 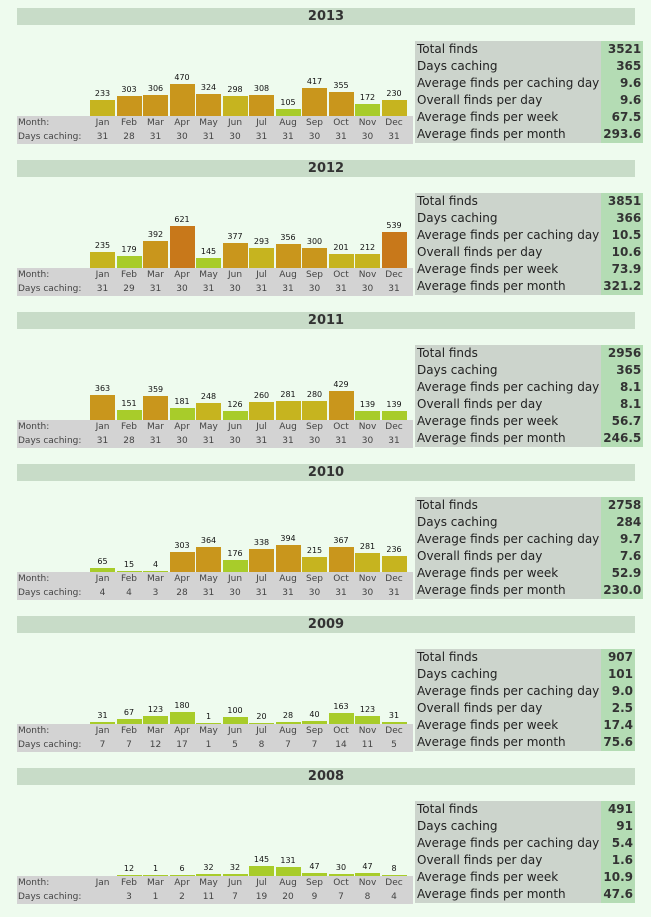 I want to click on bar-value-label: 338, so click(x=261, y=542).